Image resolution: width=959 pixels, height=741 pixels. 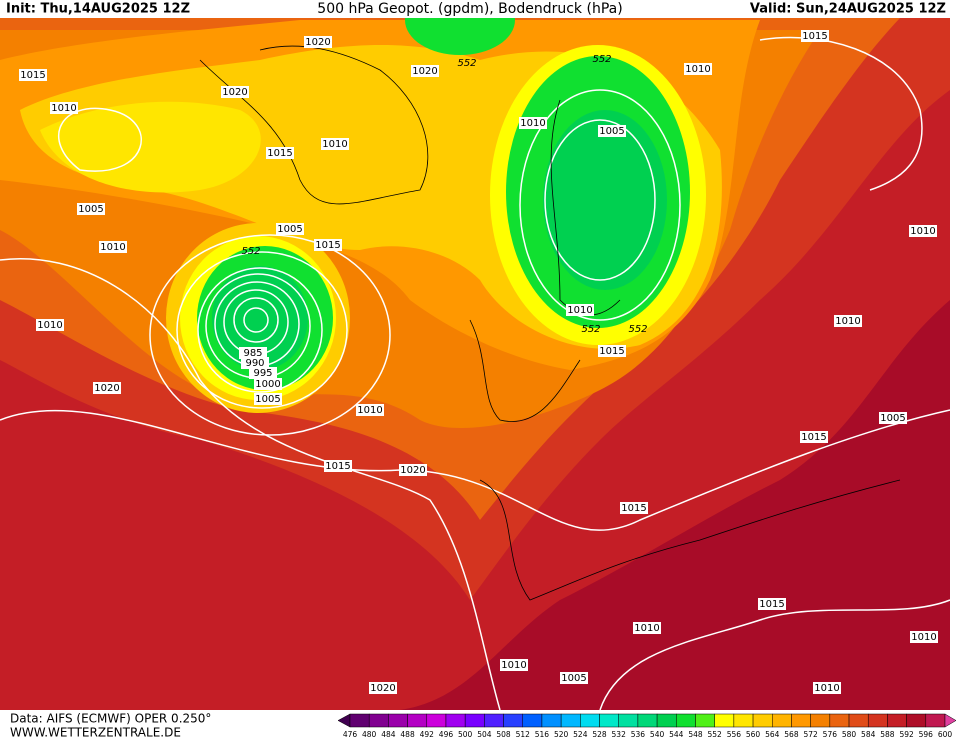 What do you see at coordinates (950, 720) in the screenshot?
I see `scale-arrow` at bounding box center [950, 720].